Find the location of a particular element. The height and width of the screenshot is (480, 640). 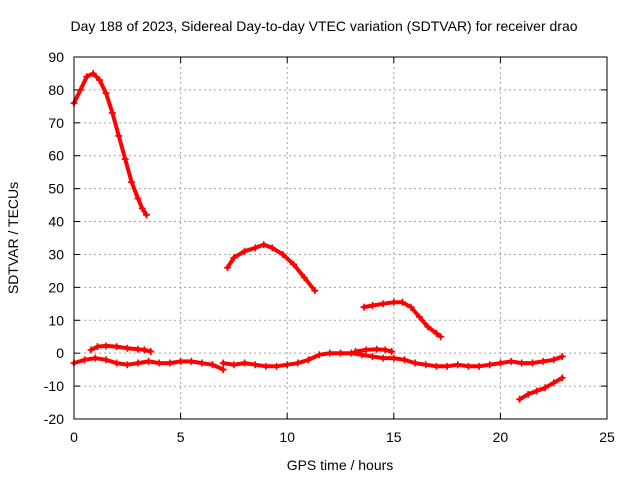

x-axis-label: GPS time / hours is located at coordinates (340, 465).